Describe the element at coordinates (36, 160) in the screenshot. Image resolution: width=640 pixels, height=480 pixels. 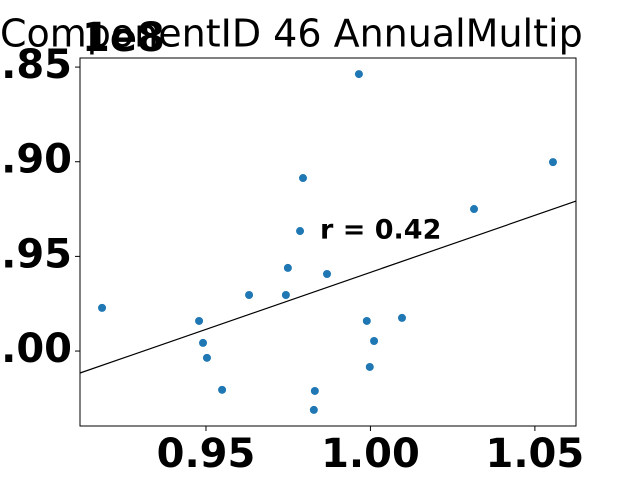
I see `y-tick-label: −1.90` at that location.